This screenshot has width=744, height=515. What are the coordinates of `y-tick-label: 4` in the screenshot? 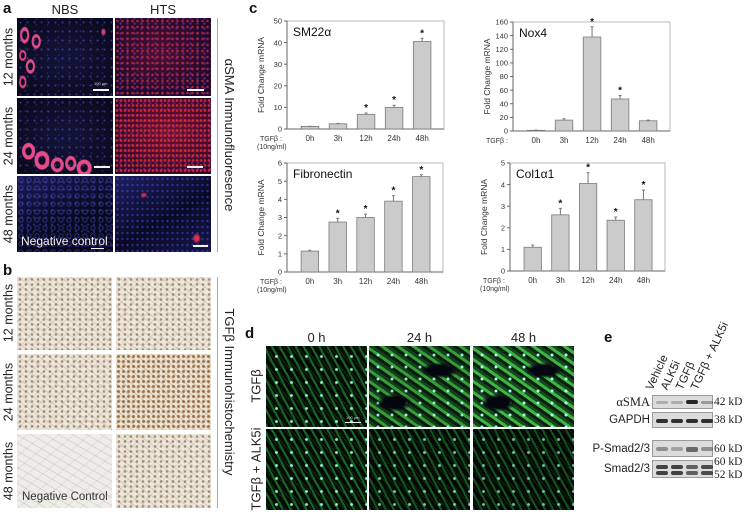 It's located at (280, 199).